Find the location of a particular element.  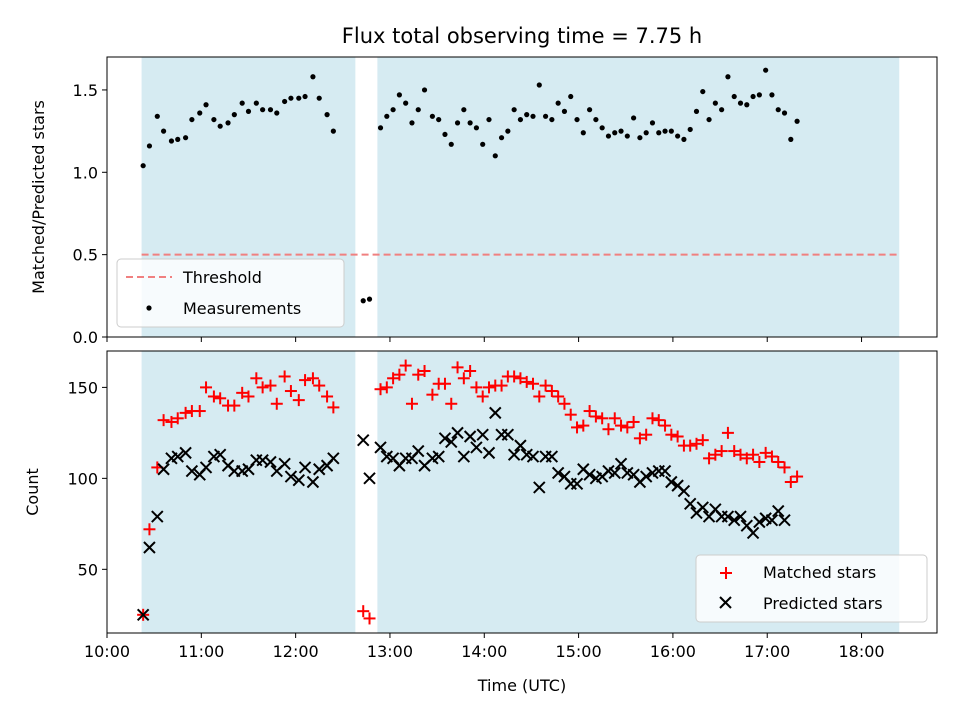

y-tick-label: 50 is located at coordinates (88, 569).